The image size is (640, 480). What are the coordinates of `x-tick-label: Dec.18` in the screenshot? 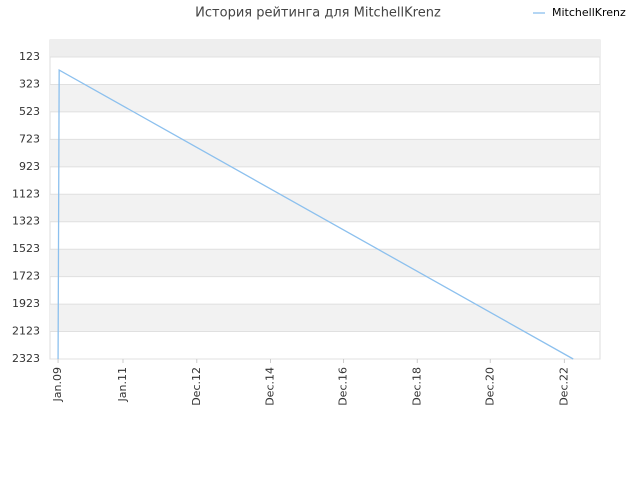 It's located at (416, 386).